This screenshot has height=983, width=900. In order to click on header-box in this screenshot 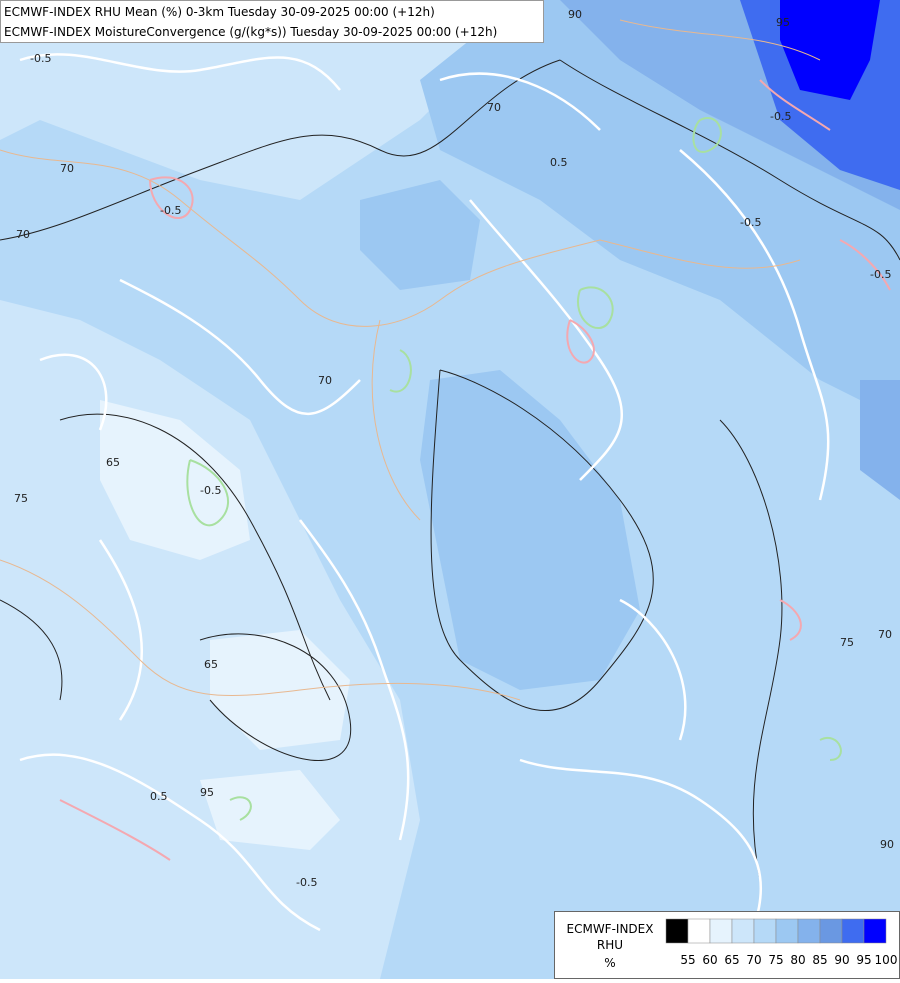, I will do `click(272, 21)`.